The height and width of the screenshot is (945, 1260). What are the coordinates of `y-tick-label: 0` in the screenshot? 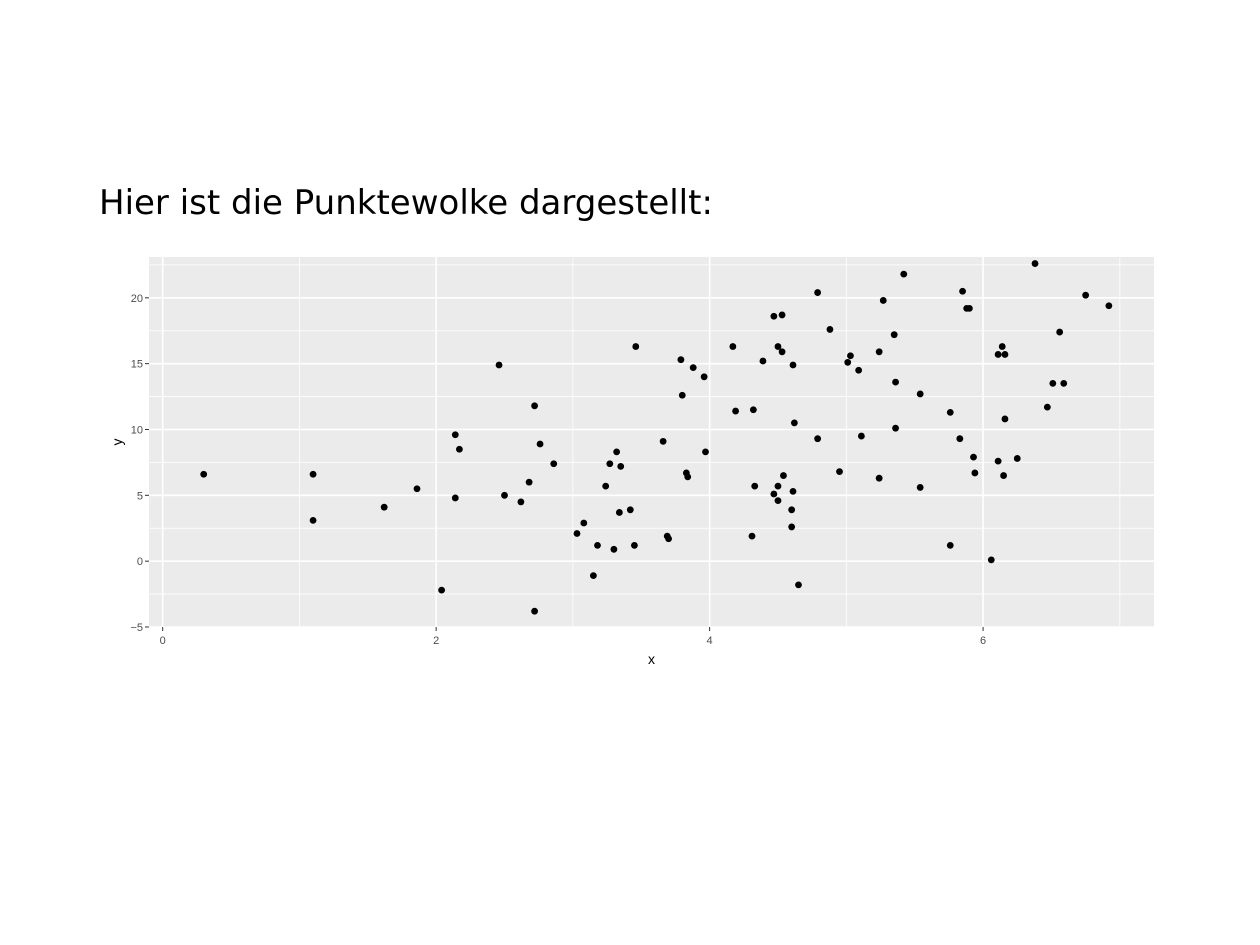 It's located at (140, 562).